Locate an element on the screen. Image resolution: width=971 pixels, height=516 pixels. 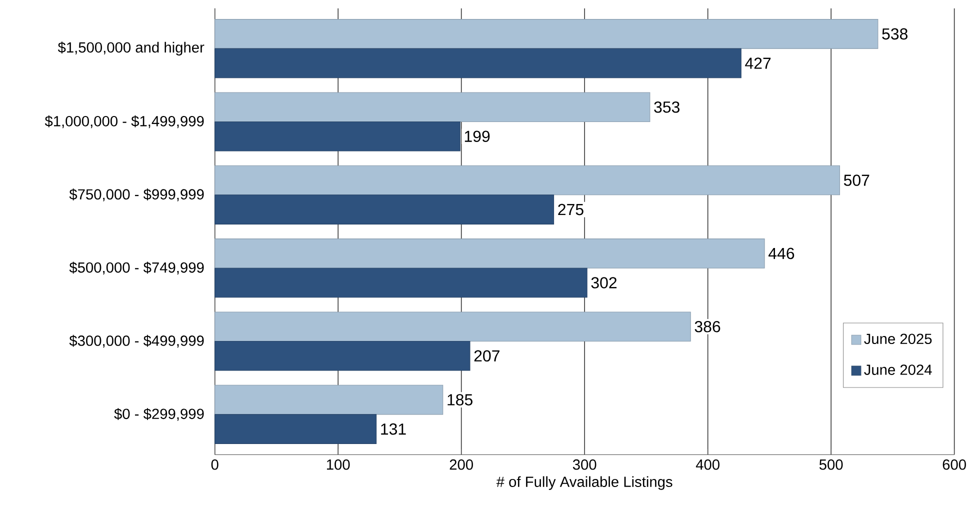
data-label: 353 is located at coordinates (667, 107).